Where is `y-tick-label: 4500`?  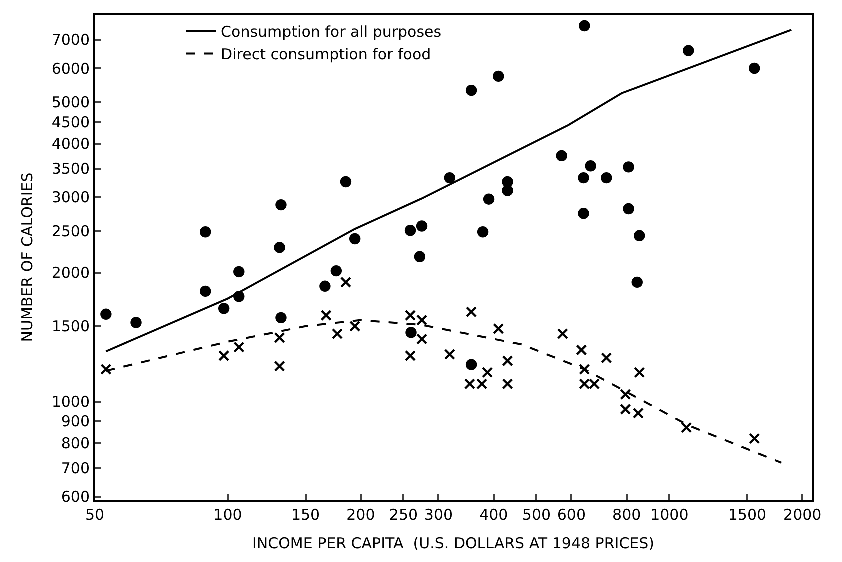
y-tick-label: 4500 is located at coordinates (71, 122).